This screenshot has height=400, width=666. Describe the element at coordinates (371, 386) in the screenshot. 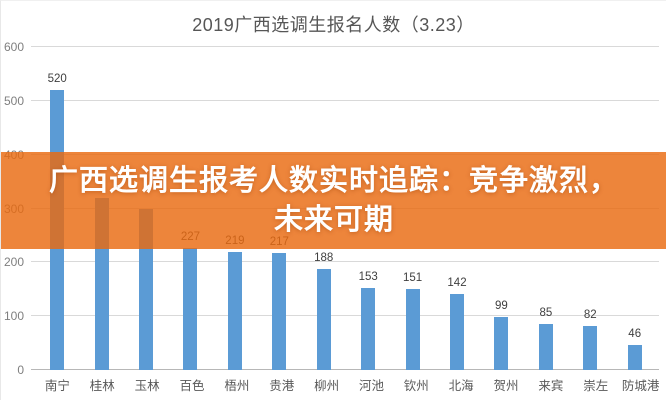

I see `x-axis-category-label: 河池` at that location.